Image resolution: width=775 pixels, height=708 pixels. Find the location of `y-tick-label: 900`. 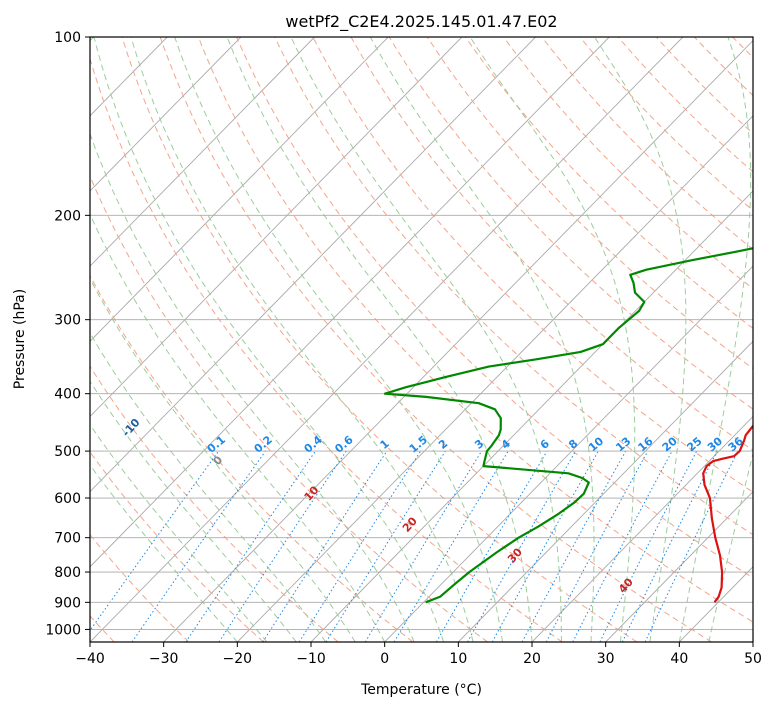

y-tick-label: 900 is located at coordinates (67, 603).